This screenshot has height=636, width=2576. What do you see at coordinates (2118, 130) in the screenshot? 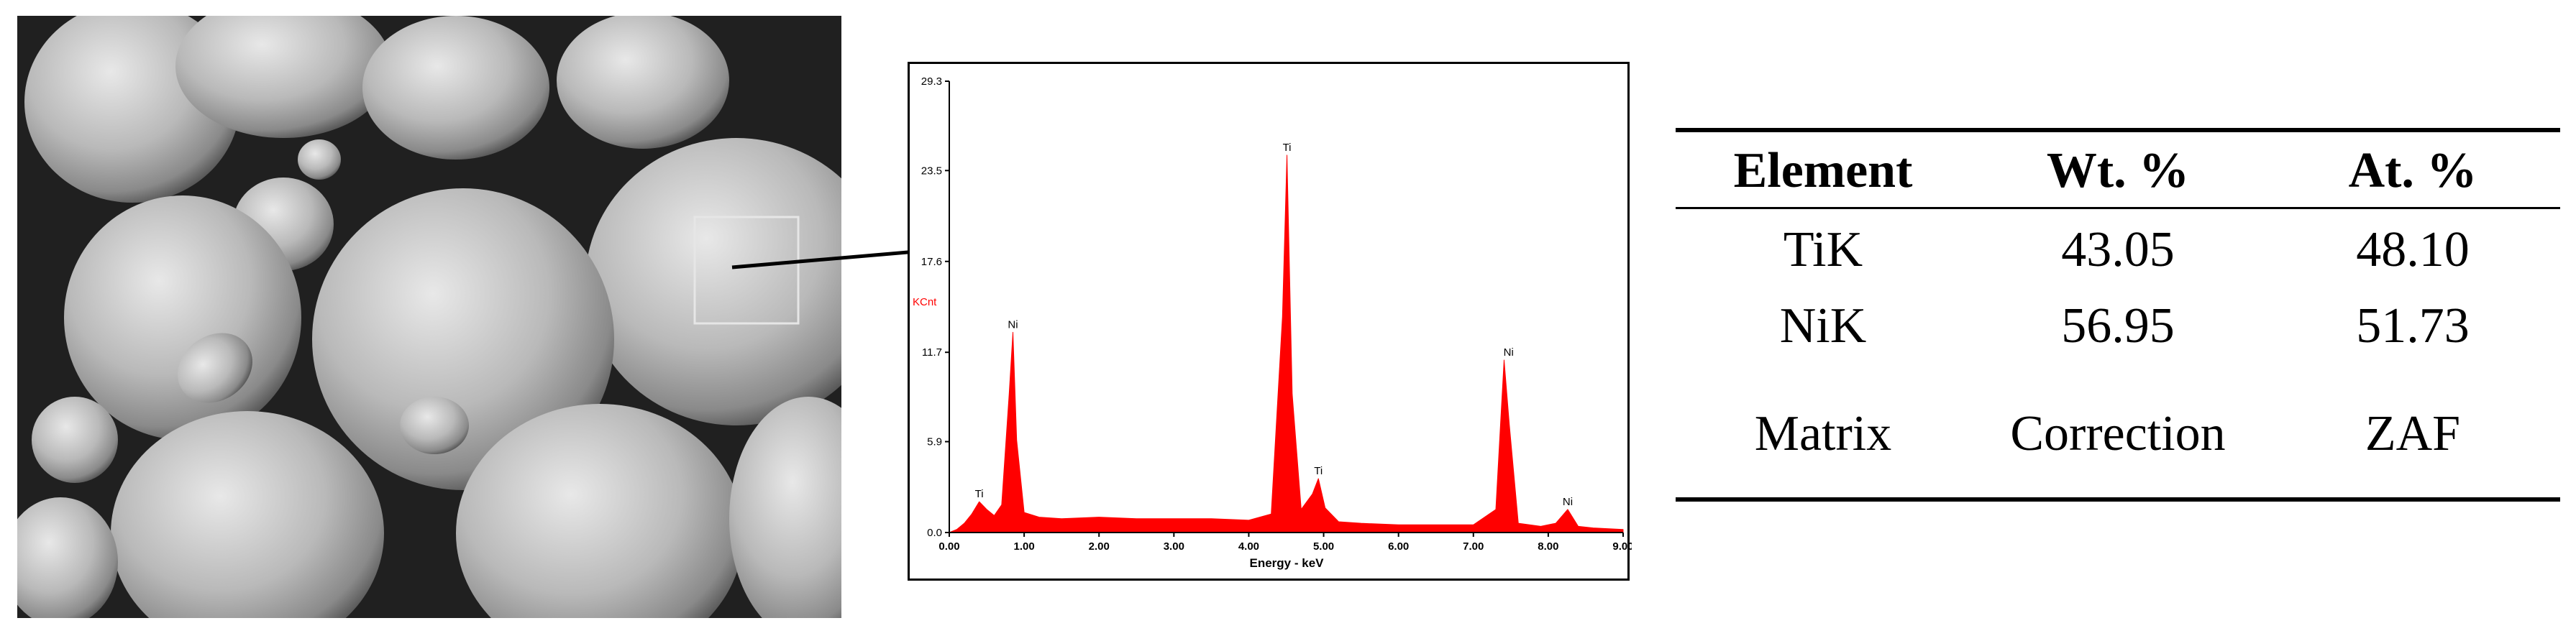
I see `table-top-rule` at bounding box center [2118, 130].